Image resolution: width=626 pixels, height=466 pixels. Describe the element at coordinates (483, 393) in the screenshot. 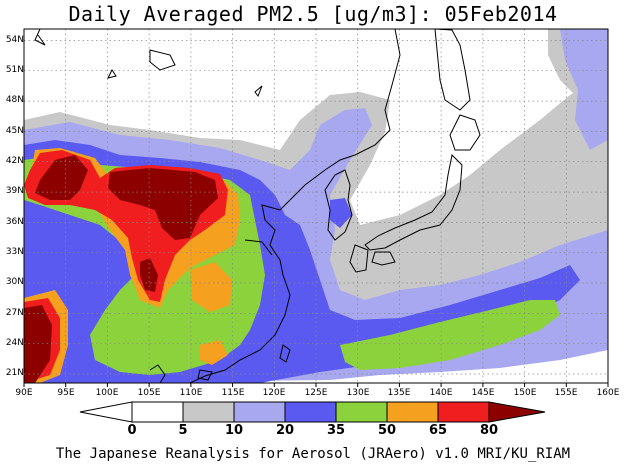

I see `lon-tick-label: 145E` at that location.